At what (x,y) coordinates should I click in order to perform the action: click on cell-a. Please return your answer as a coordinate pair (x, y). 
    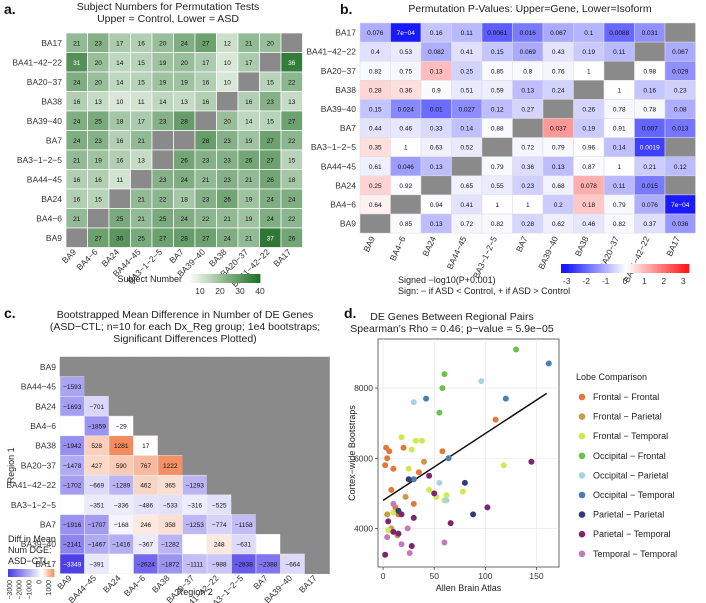
    Looking at the image, I should click on (162, 159).